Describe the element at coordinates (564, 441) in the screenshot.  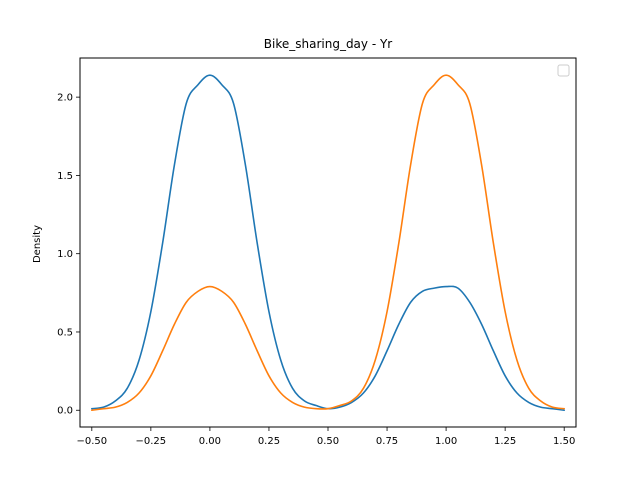
I see `x-tick-label: 1.50` at that location.